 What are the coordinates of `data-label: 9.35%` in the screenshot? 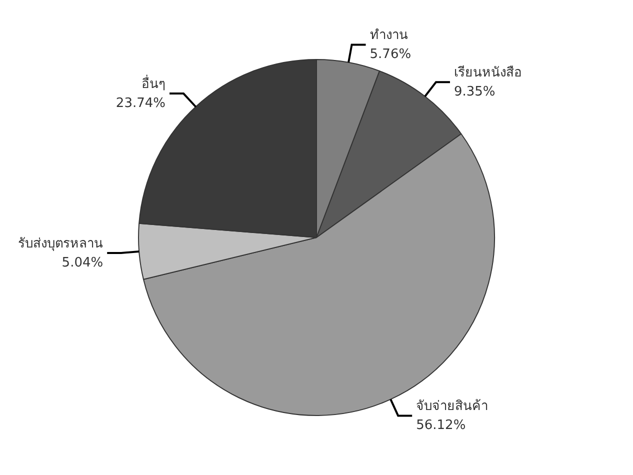 It's located at (475, 92).